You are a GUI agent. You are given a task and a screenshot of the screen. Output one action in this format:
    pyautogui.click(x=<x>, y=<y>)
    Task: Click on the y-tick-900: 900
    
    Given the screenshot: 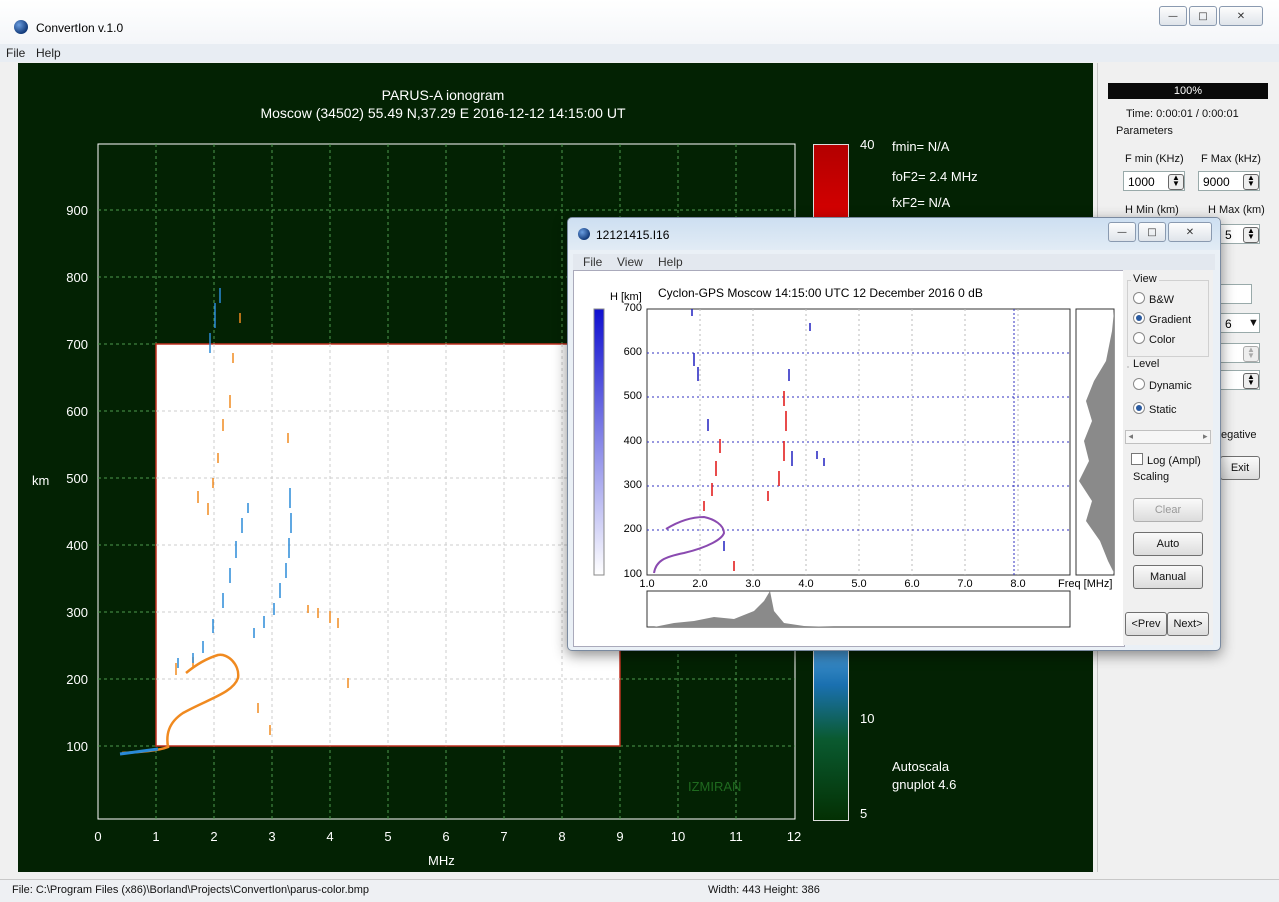 What is the action you would take?
    pyautogui.click(x=77, y=210)
    